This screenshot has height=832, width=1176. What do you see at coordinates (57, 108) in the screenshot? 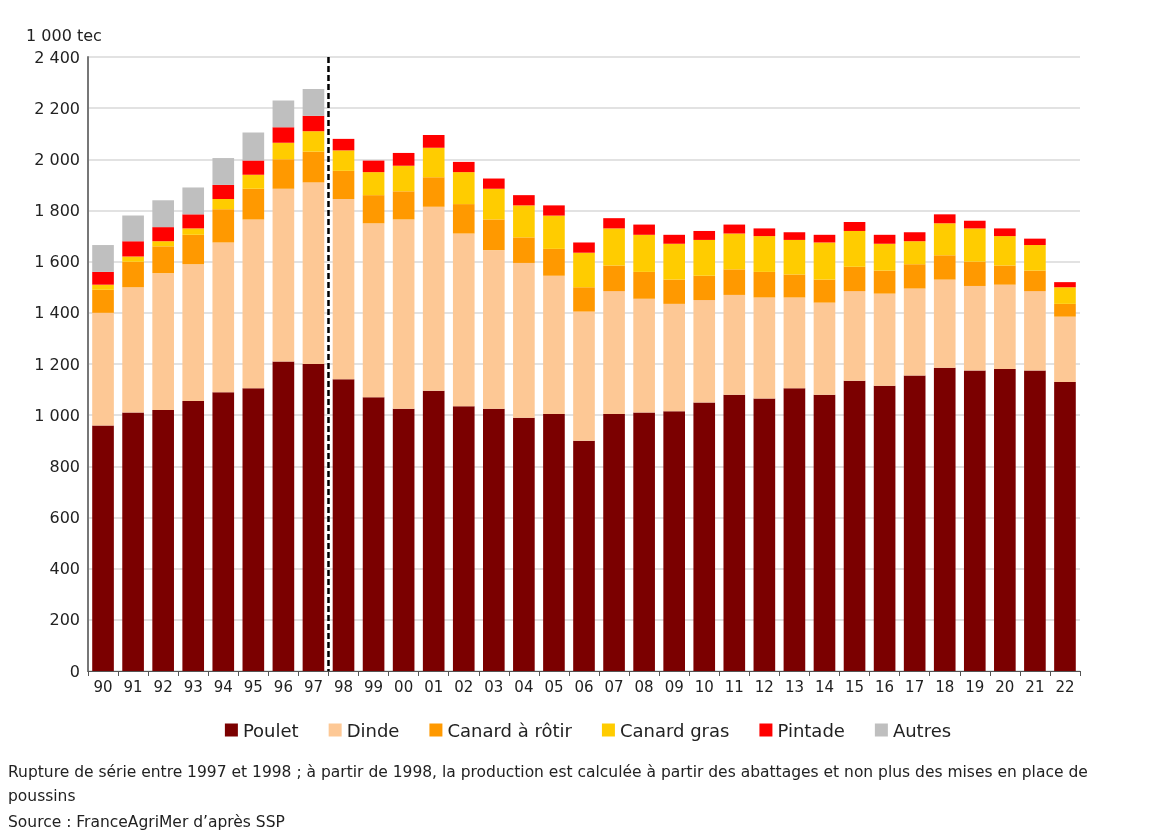
I see `y-tick-label: 2 200` at bounding box center [57, 108].